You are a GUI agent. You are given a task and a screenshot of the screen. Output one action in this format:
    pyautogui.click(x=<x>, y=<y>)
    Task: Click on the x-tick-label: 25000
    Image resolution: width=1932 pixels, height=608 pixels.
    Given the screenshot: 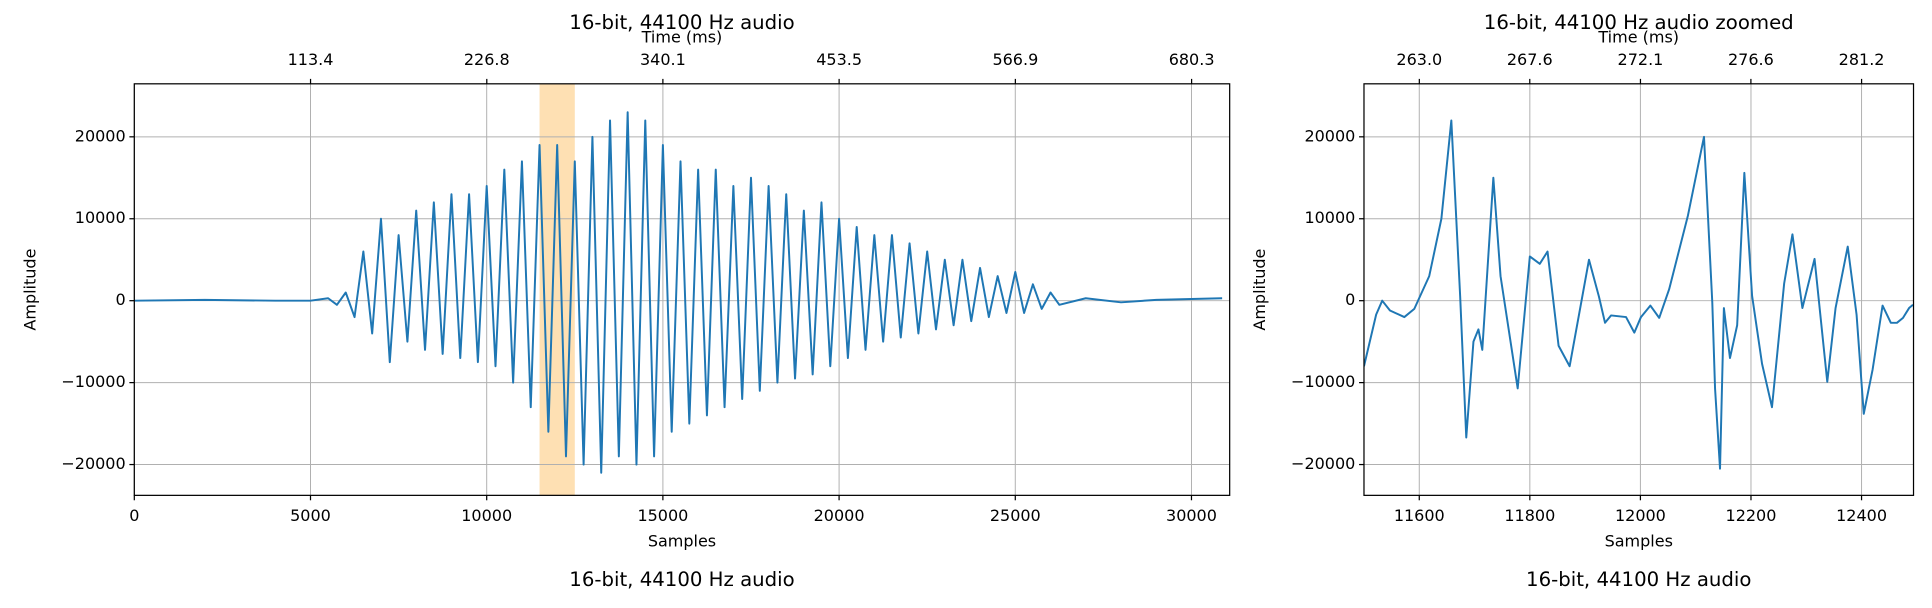 What is the action you would take?
    pyautogui.click(x=1015, y=515)
    